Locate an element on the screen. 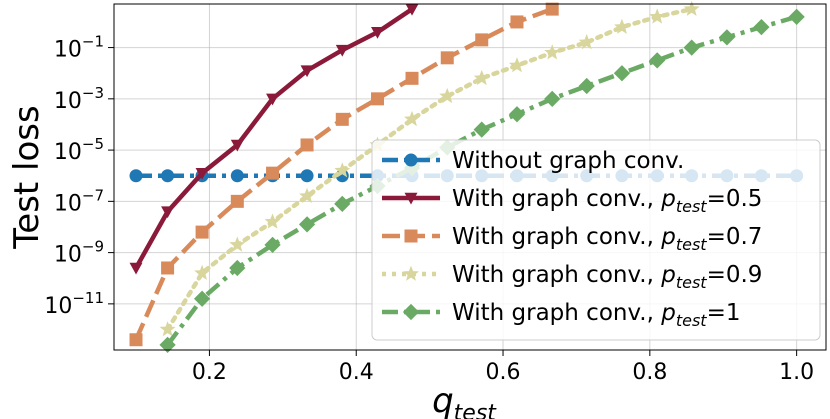  legend-entry: With graph conv., ptest=0.9 is located at coordinates (572, 277).